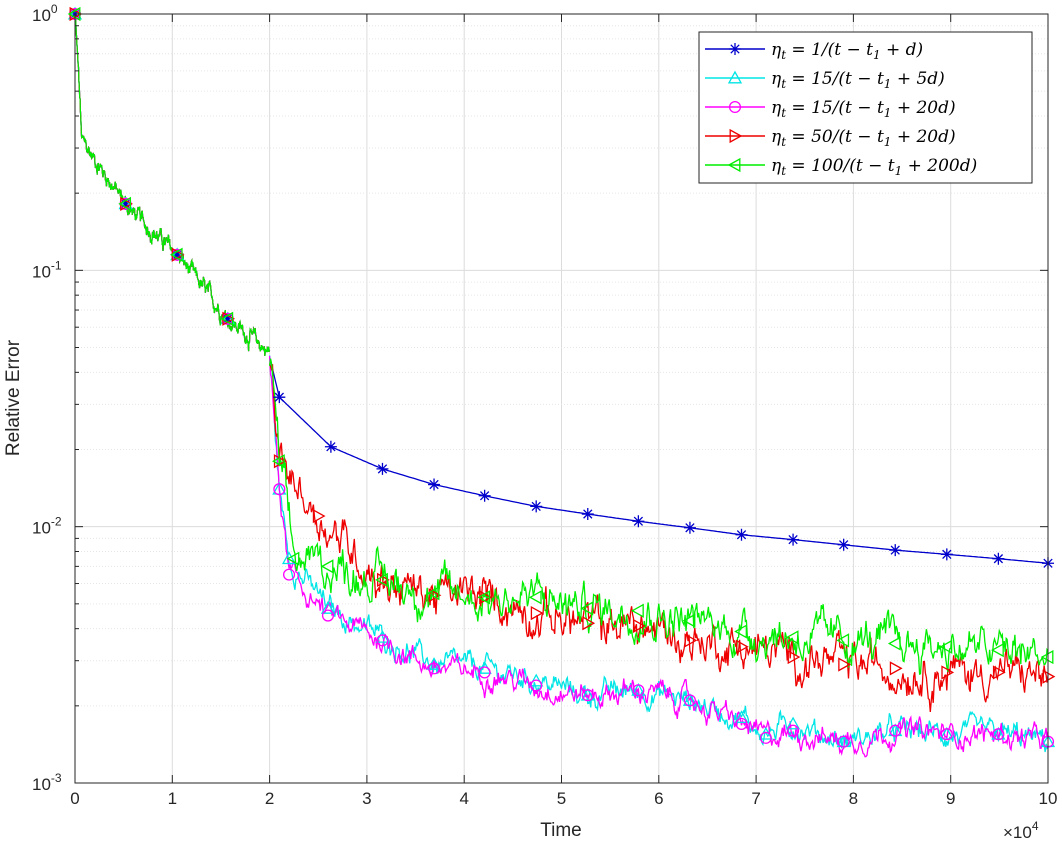 Image resolution: width=1062 pixels, height=844 pixels. What do you see at coordinates (858, 80) in the screenshot?
I see `legend-entry: ηt = 15/(t − t1 + 5d)` at bounding box center [858, 80].